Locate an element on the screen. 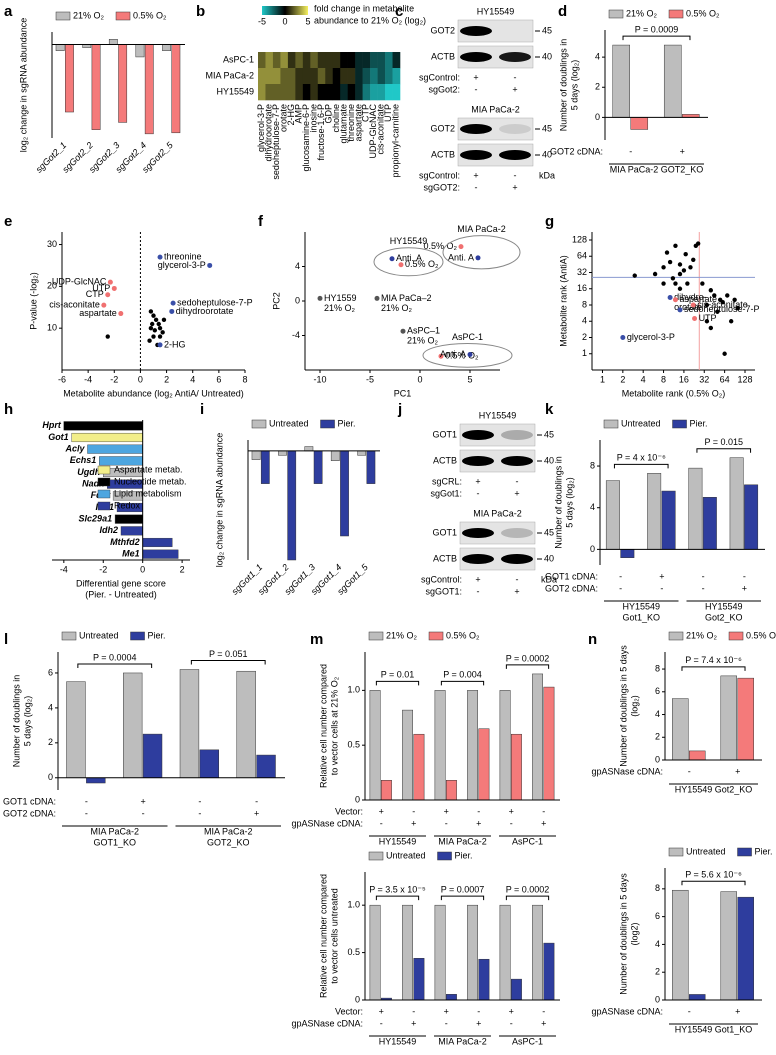 Image resolution: width=776 pixels, height=1055 pixels. category-label: Hprt is located at coordinates (51, 425).